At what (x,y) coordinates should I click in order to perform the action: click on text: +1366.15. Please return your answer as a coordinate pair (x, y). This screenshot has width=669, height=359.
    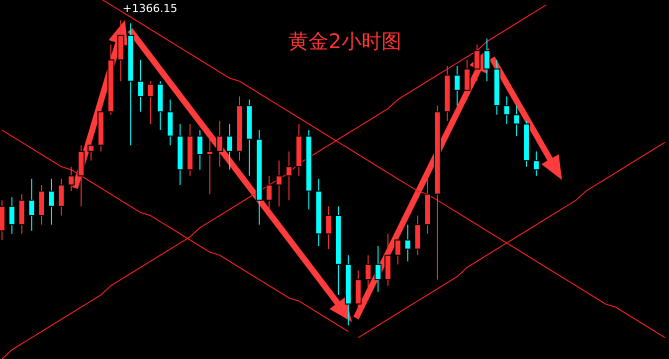
    Looking at the image, I should click on (150, 8).